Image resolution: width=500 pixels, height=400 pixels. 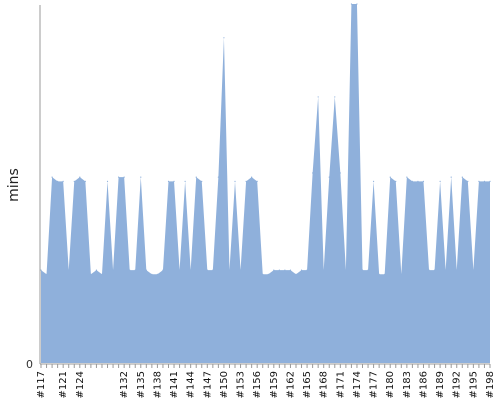 I want to click on y-axis-label: mins, so click(x=14, y=185).